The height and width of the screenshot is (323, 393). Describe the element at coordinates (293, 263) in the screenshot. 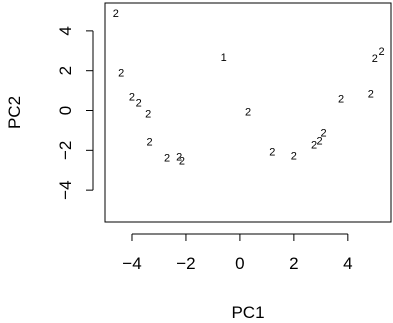

I see `x-tick-label: 2` at that location.